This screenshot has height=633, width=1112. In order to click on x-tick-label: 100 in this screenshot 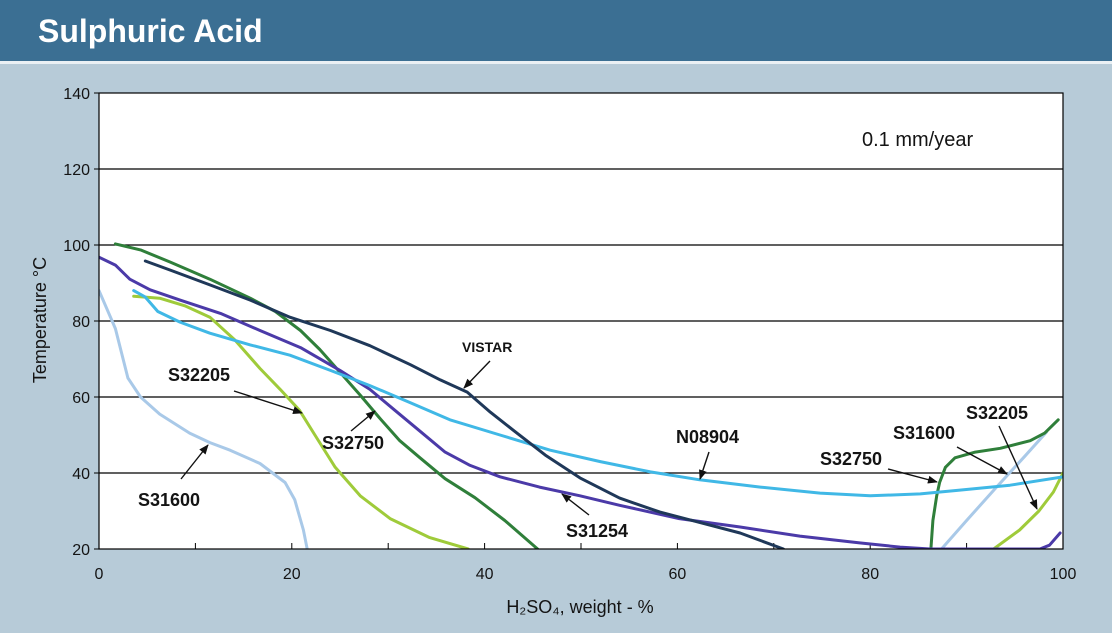, I will do `click(1063, 574)`.